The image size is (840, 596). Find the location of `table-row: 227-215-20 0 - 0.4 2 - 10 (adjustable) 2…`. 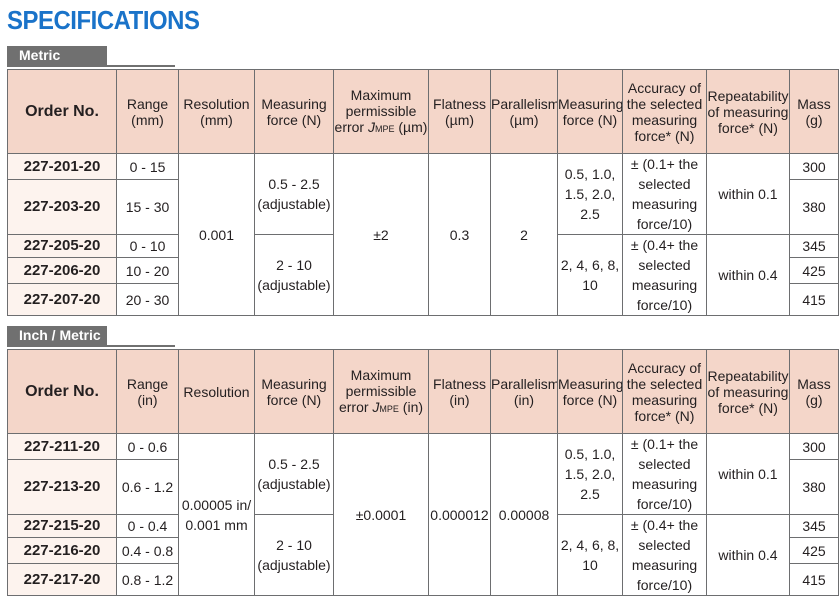

table-row: 227-215-20 0 - 0.4 2 - 10 (adjustable) 2… is located at coordinates (423, 554).